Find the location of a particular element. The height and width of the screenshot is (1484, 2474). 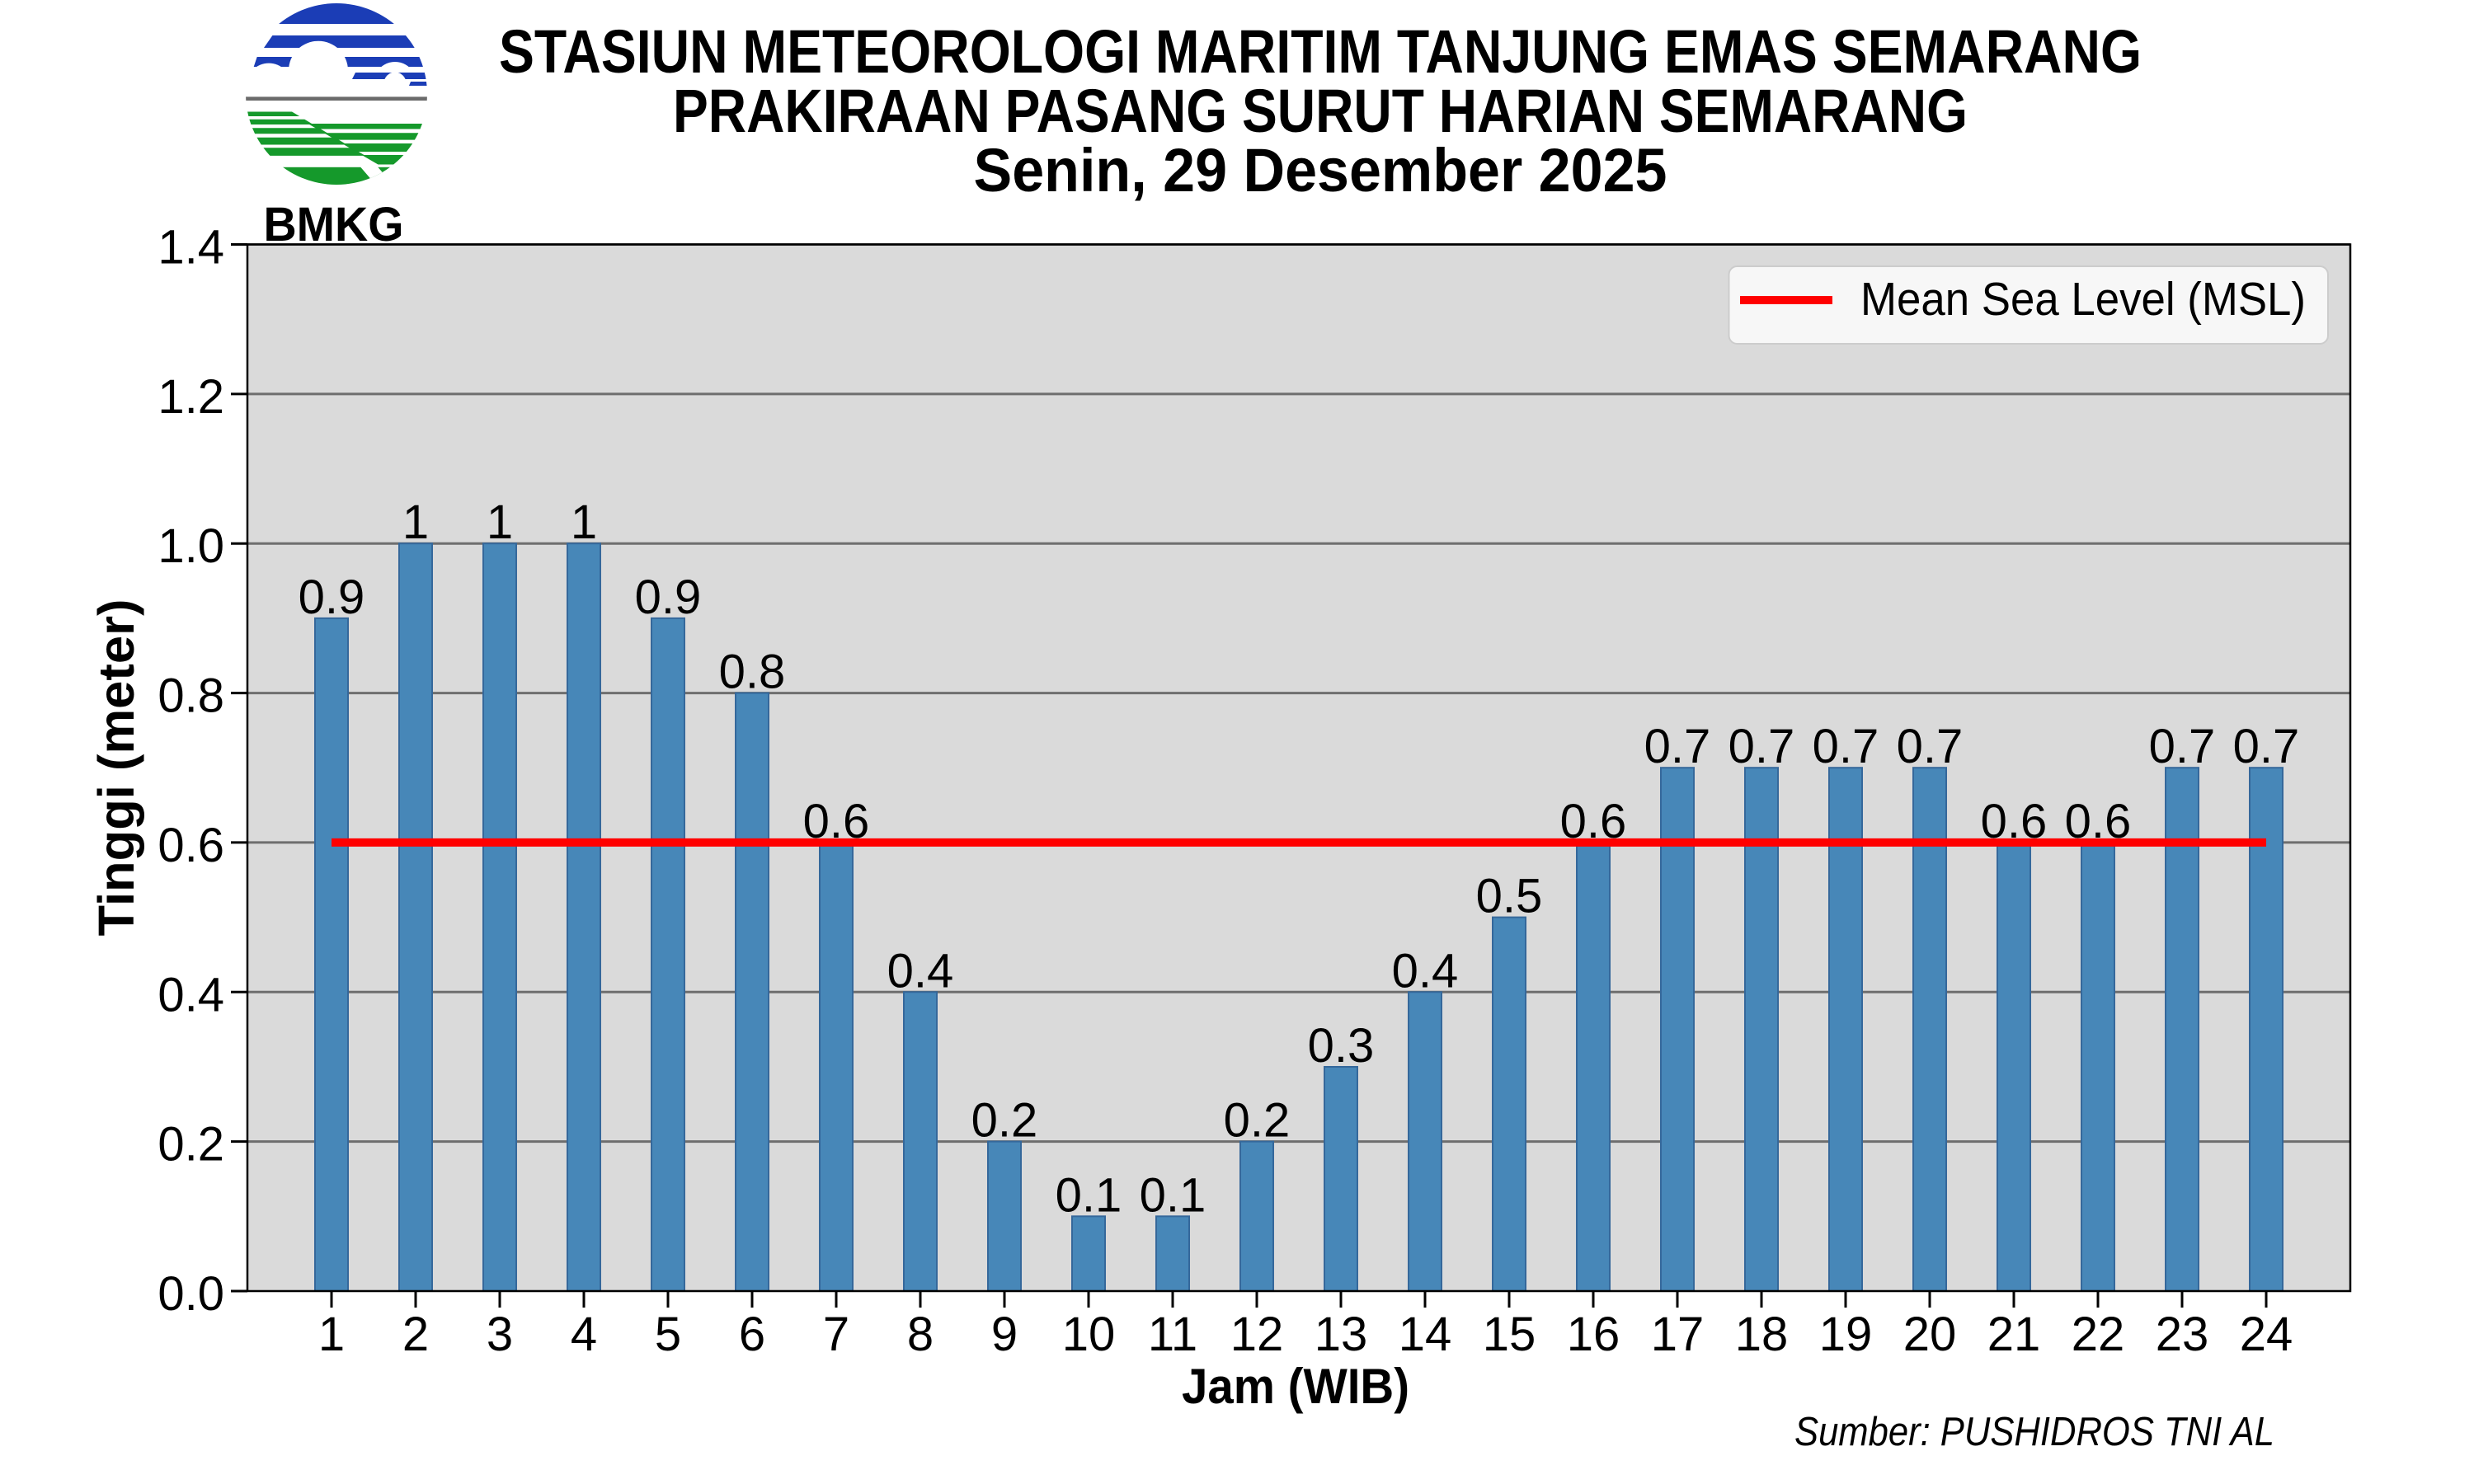

svg-text: 11 is located at coordinates (1172, 1334).